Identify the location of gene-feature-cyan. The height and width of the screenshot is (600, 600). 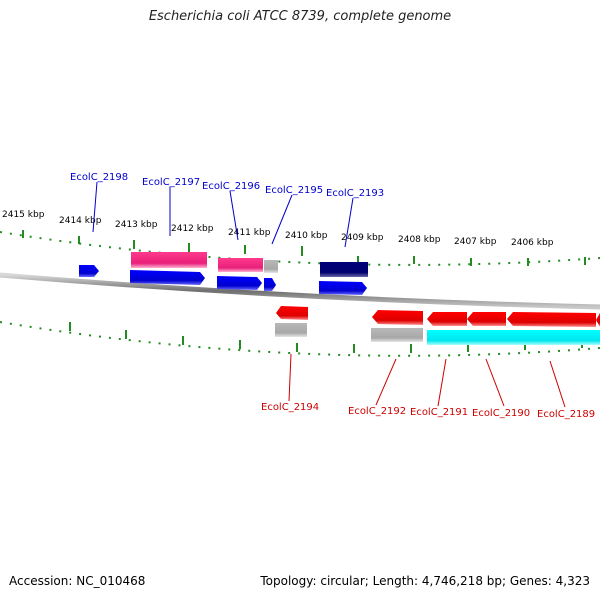
(513, 337).